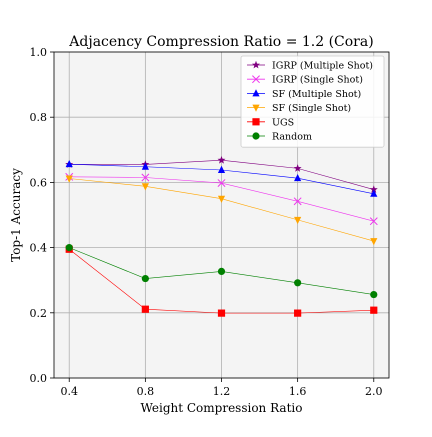  Describe the element at coordinates (39, 248) in the screenshot. I see `y-tick-label: 0.4` at that location.